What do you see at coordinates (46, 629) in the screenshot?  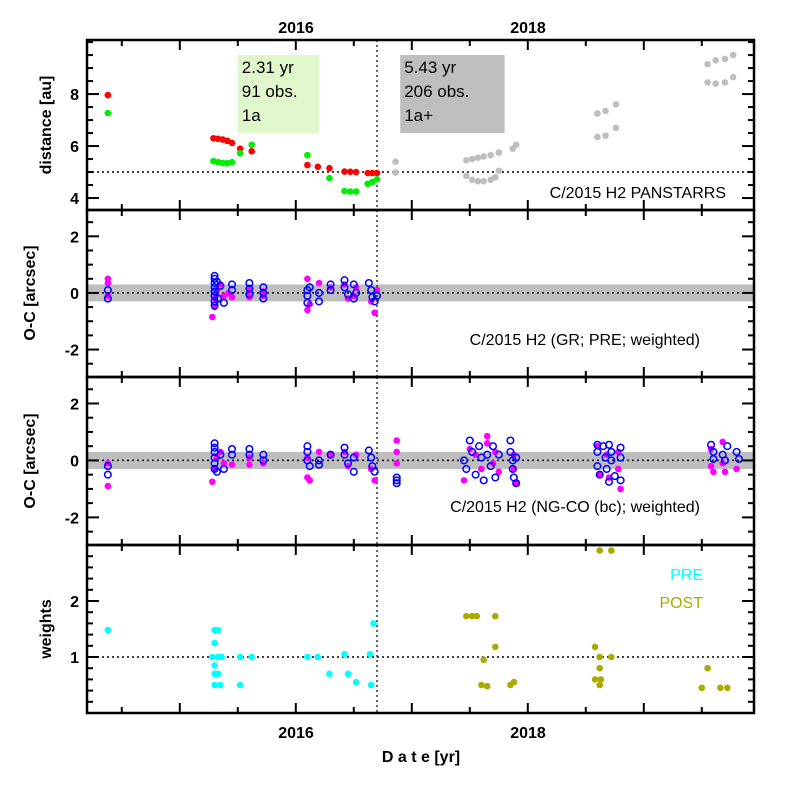 I see `y-axis-label-weights: weights` at bounding box center [46, 629].